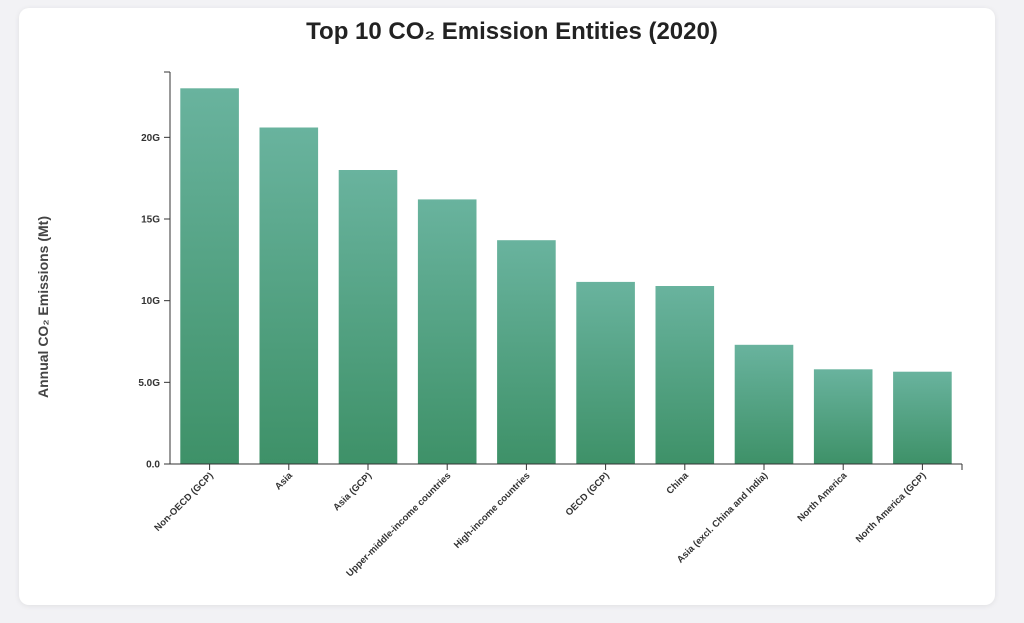 This screenshot has width=1024, height=623. Describe the element at coordinates (154, 271) in the screenshot. I see `y-axis: 0.0 5.0G 10G 15G 20G` at that location.